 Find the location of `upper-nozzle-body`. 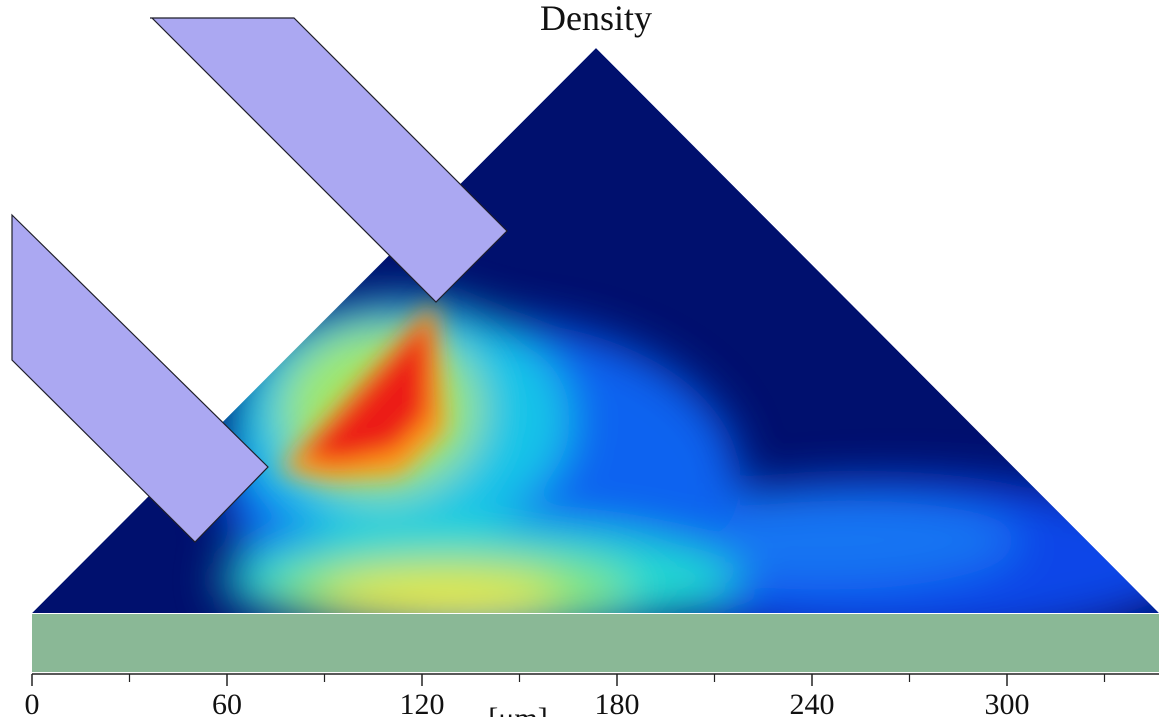

upper-nozzle-body is located at coordinates (329, 160).